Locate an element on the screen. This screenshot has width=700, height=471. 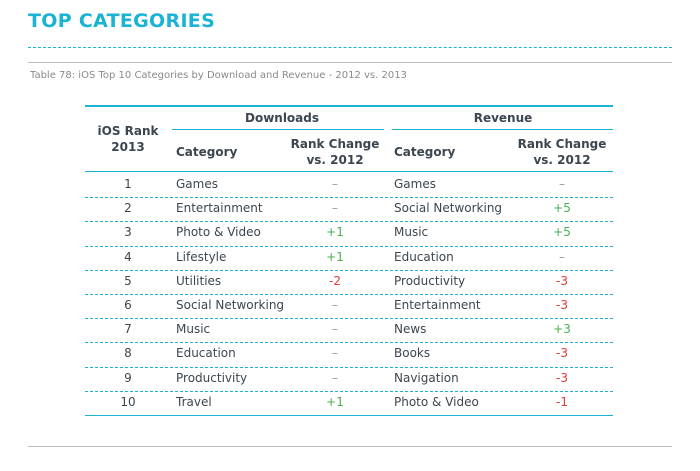
rank-cell: 4 is located at coordinates (128, 256).